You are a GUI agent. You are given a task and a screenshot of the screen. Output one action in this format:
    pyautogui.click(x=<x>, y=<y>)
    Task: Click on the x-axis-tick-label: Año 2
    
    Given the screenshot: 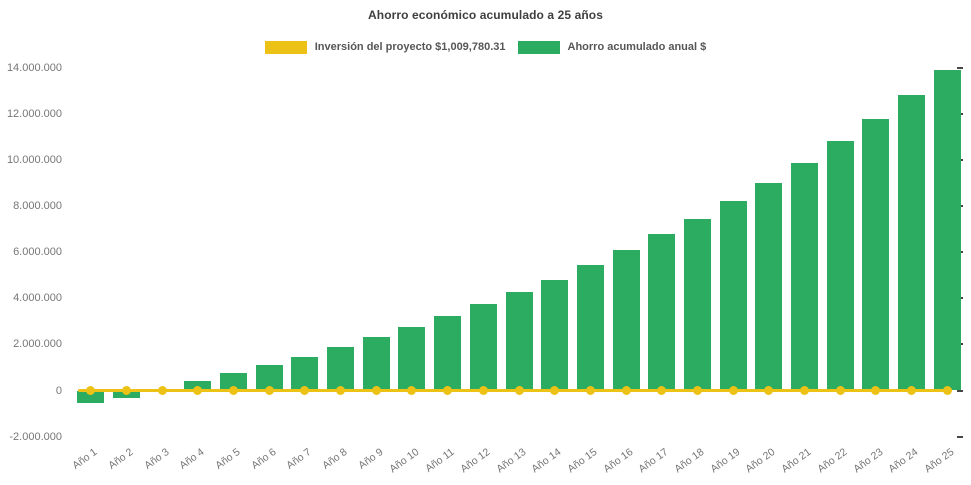 What is the action you would take?
    pyautogui.click(x=121, y=459)
    